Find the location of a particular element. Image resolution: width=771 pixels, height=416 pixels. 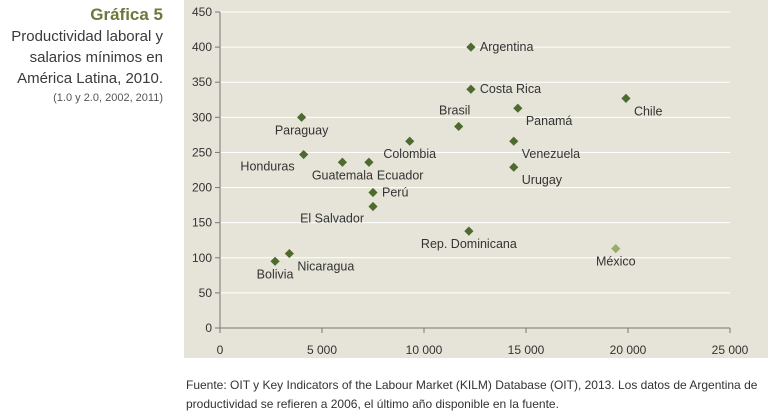

point-nicaragua is located at coordinates (289, 253).